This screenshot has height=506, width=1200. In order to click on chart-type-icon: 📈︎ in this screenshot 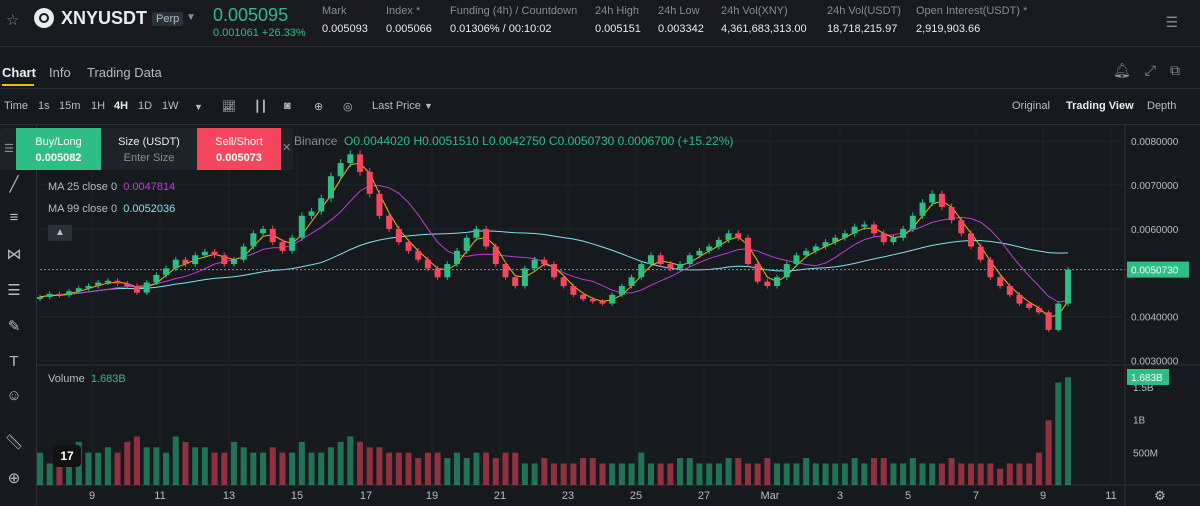, I will do `click(229, 107)`.